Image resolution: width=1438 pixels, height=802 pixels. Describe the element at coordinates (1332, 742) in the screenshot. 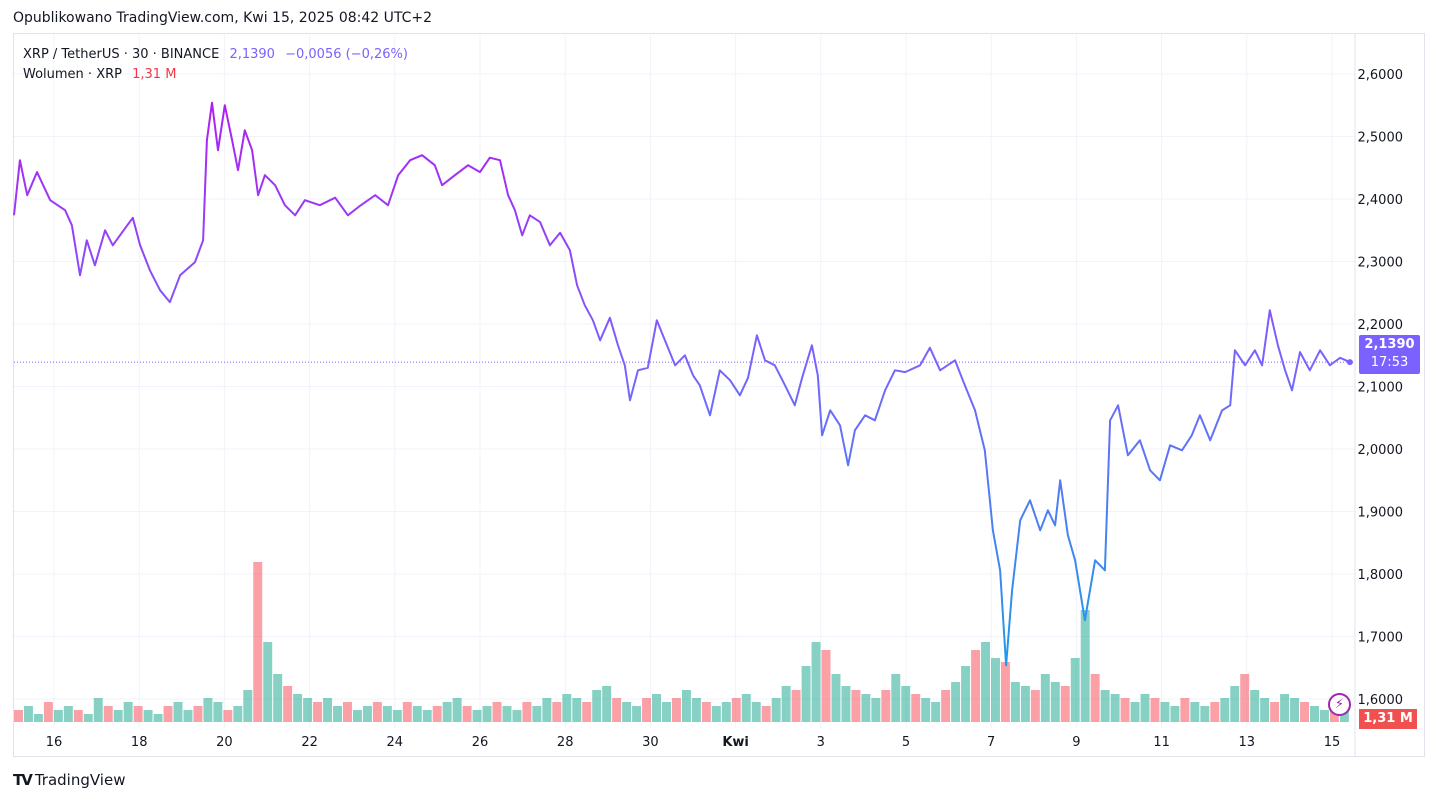

I see `x-tick-label: 15` at that location.